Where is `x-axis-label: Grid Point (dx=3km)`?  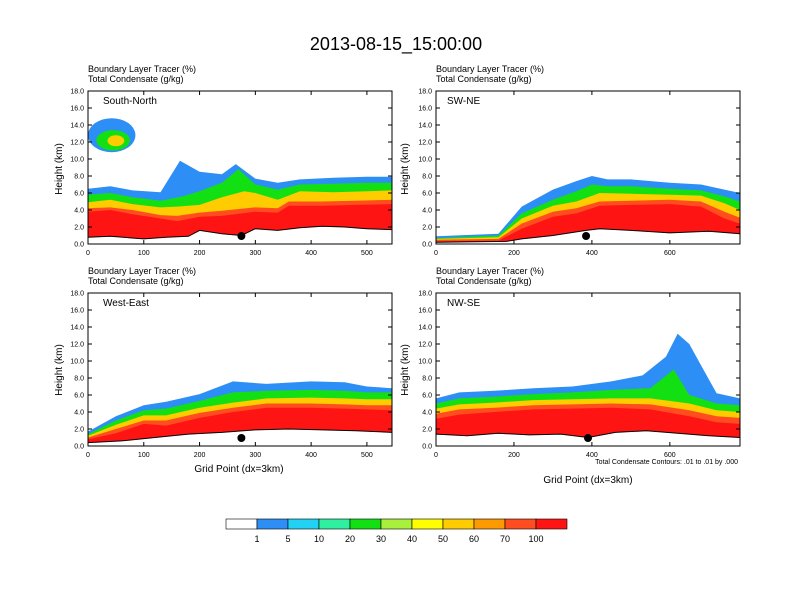
x-axis-label: Grid Point (dx=3km) is located at coordinates (238, 469).